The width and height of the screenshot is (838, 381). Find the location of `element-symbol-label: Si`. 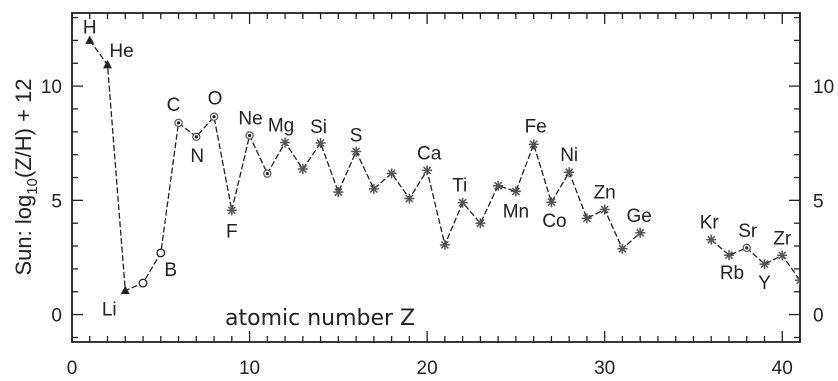

element-symbol-label: Si is located at coordinates (318, 127).